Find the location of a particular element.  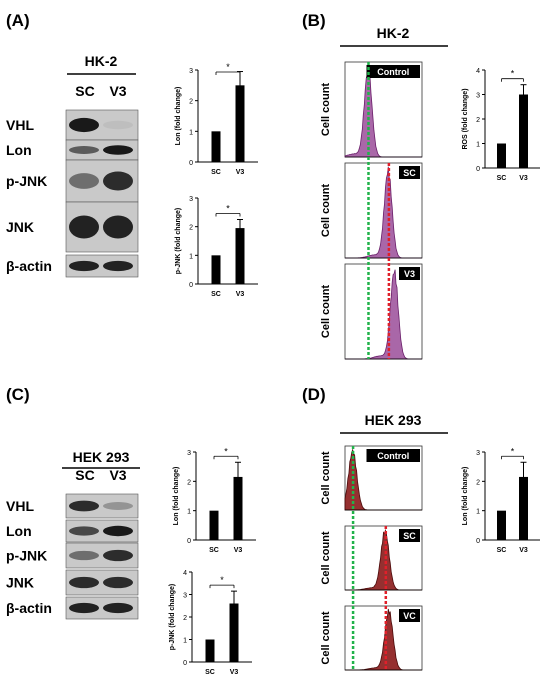

flow-d-hist-1: SC Cell count is located at coordinates (371, 558).